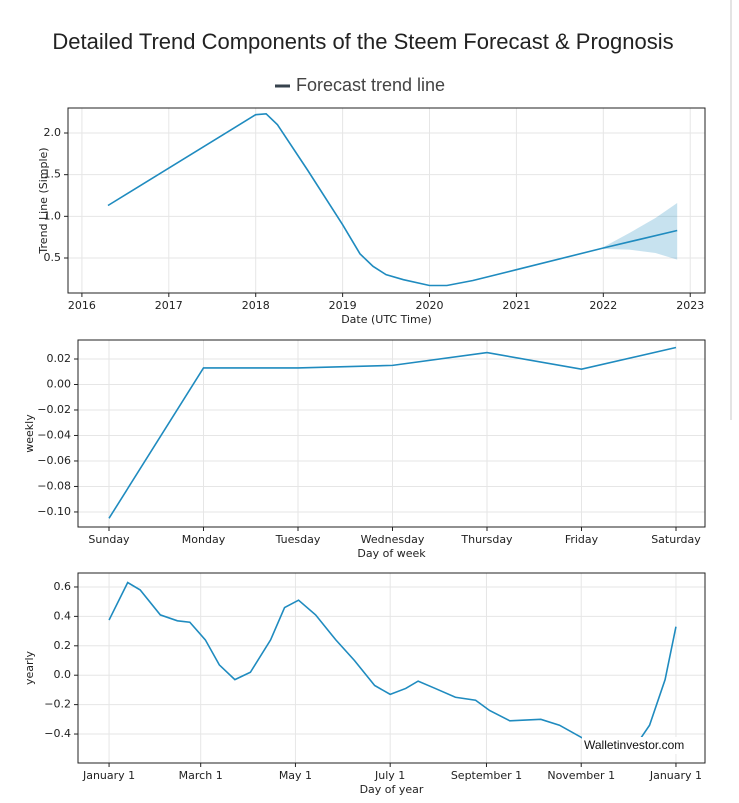 The image size is (739, 803). Describe the element at coordinates (486, 775) in the screenshot. I see `x-tick-label: September 1` at that location.